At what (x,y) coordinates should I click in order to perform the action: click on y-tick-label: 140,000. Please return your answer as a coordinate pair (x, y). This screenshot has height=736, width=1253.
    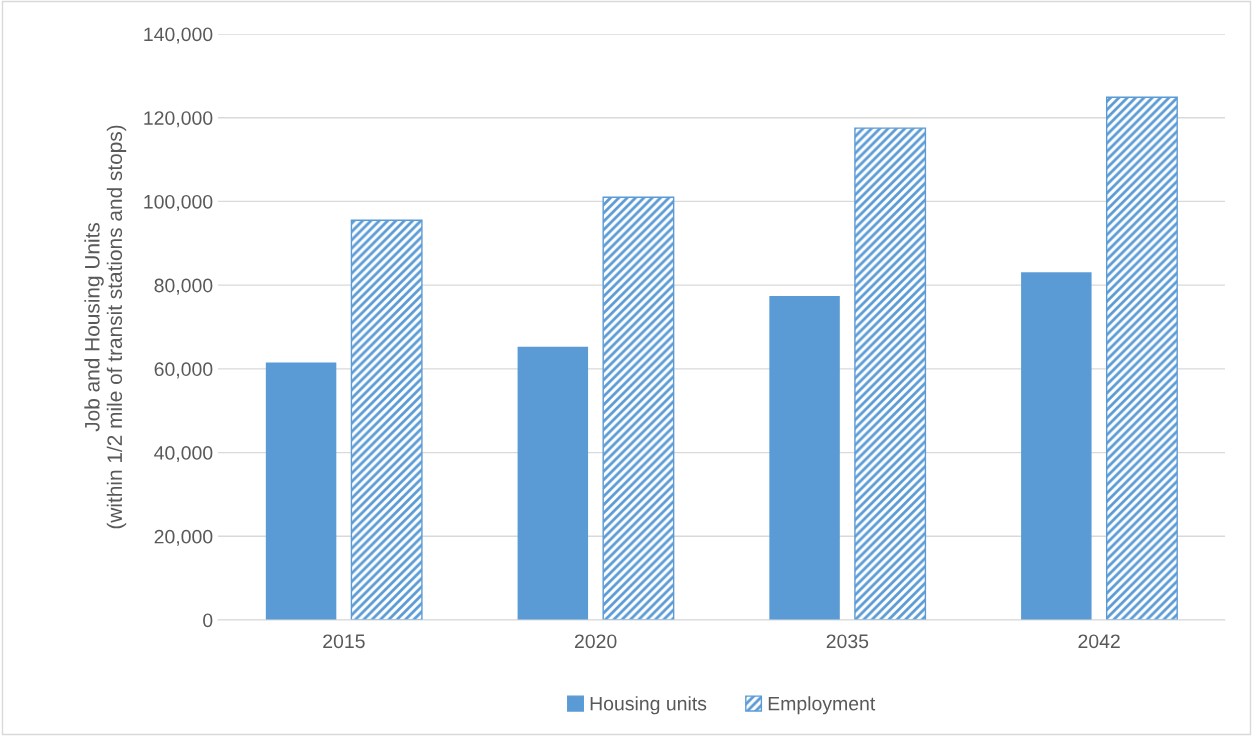
    Looking at the image, I should click on (178, 35).